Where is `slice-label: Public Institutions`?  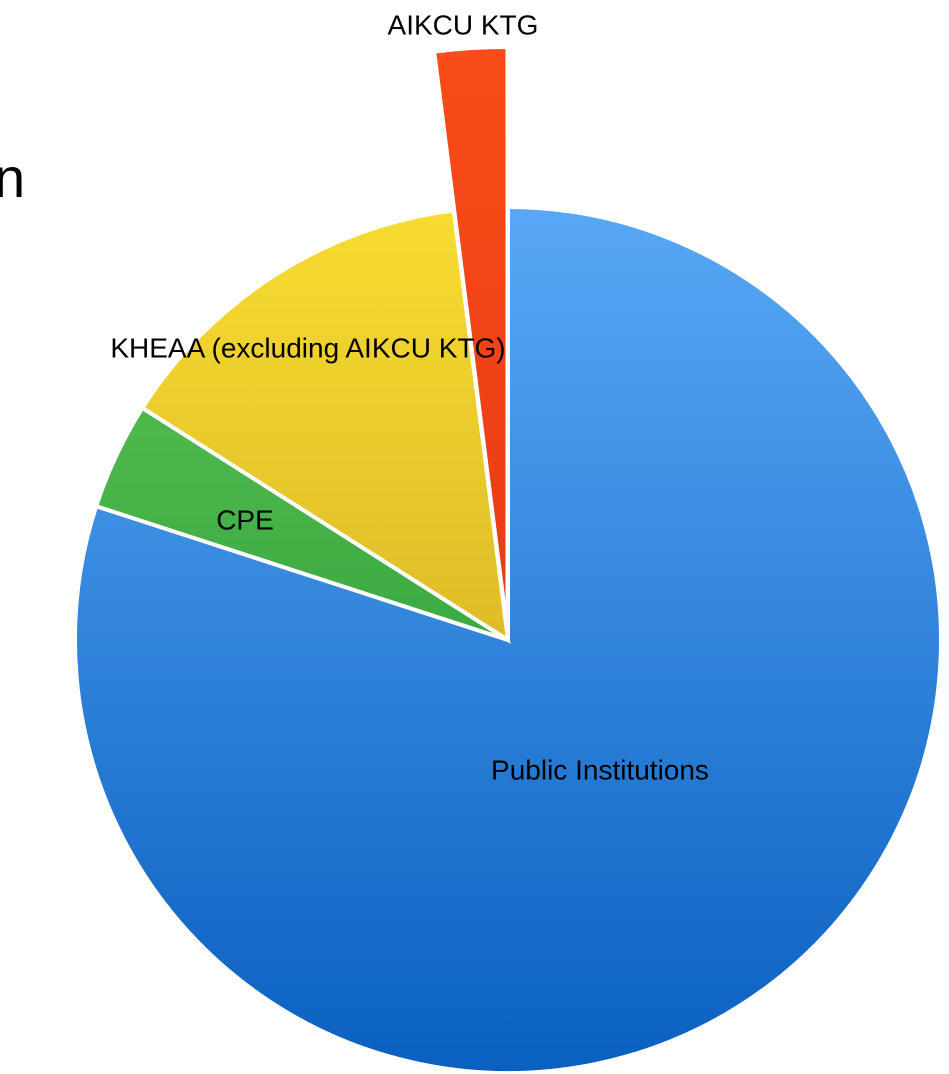
slice-label: Public Institutions is located at coordinates (600, 769).